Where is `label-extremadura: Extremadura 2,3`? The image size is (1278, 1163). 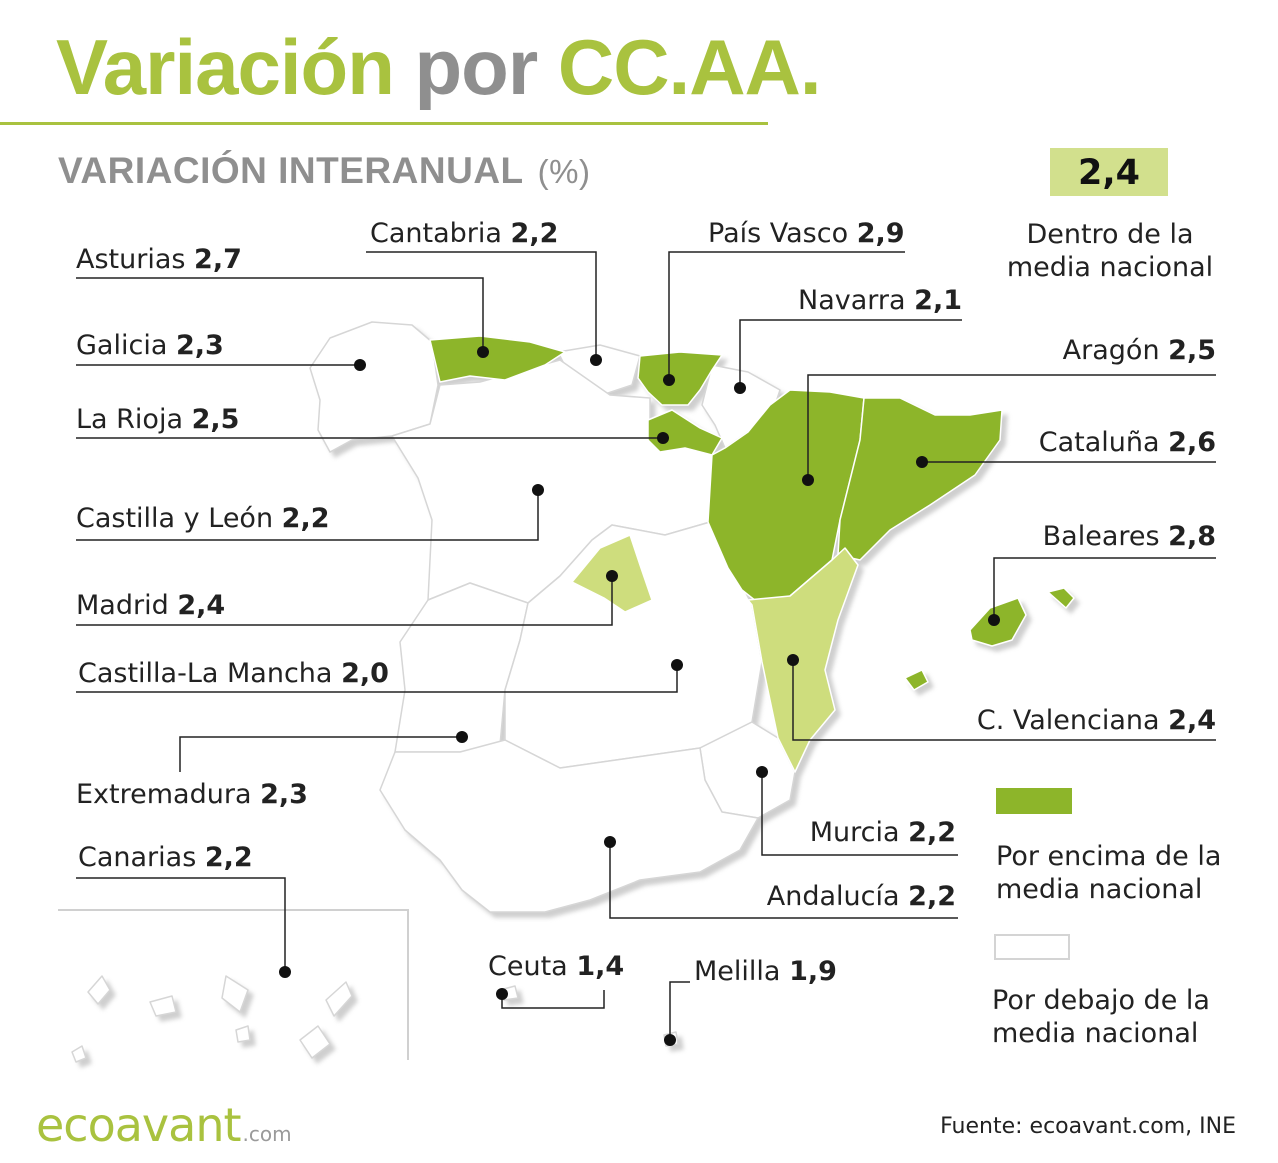 label-extremadura: Extremadura 2,3 is located at coordinates (192, 794).